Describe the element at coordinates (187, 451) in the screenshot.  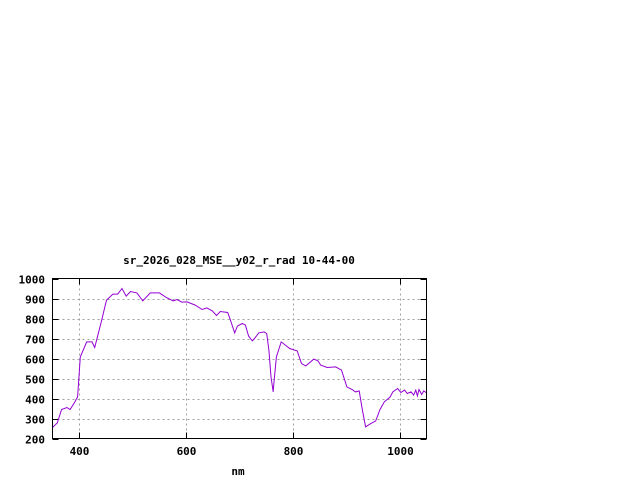
I see `x-tick-label: 600` at that location.